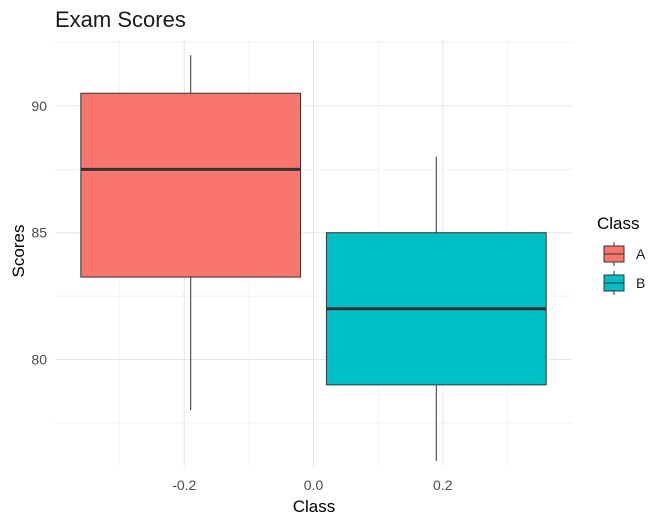 This screenshot has width=666, height=525. Describe the element at coordinates (314, 485) in the screenshot. I see `x-tick-label: 0.0` at that location.